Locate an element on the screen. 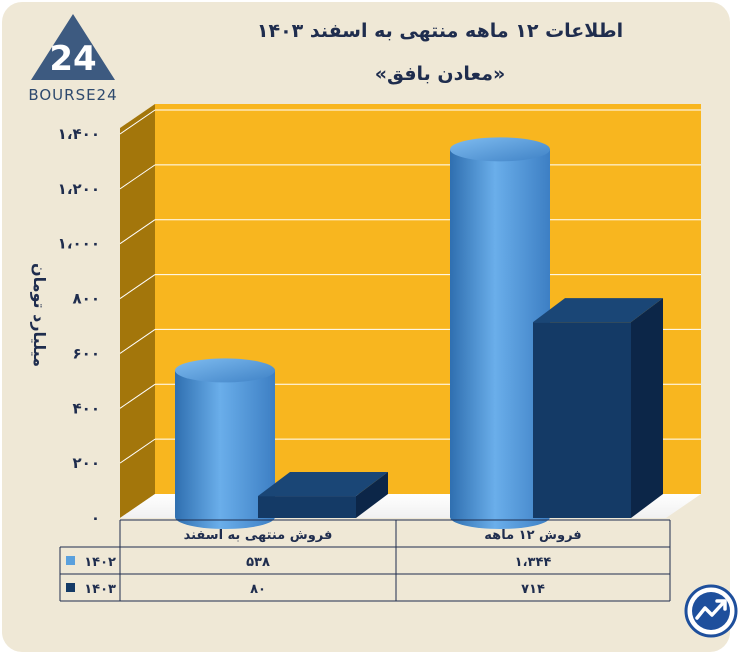 Image resolution: width=756 pixels, height=656 pixels. chart-title: اطلاعات ۱۲ ماهه منتهی به اسفند ۱۴۰۳ is located at coordinates (440, 31).